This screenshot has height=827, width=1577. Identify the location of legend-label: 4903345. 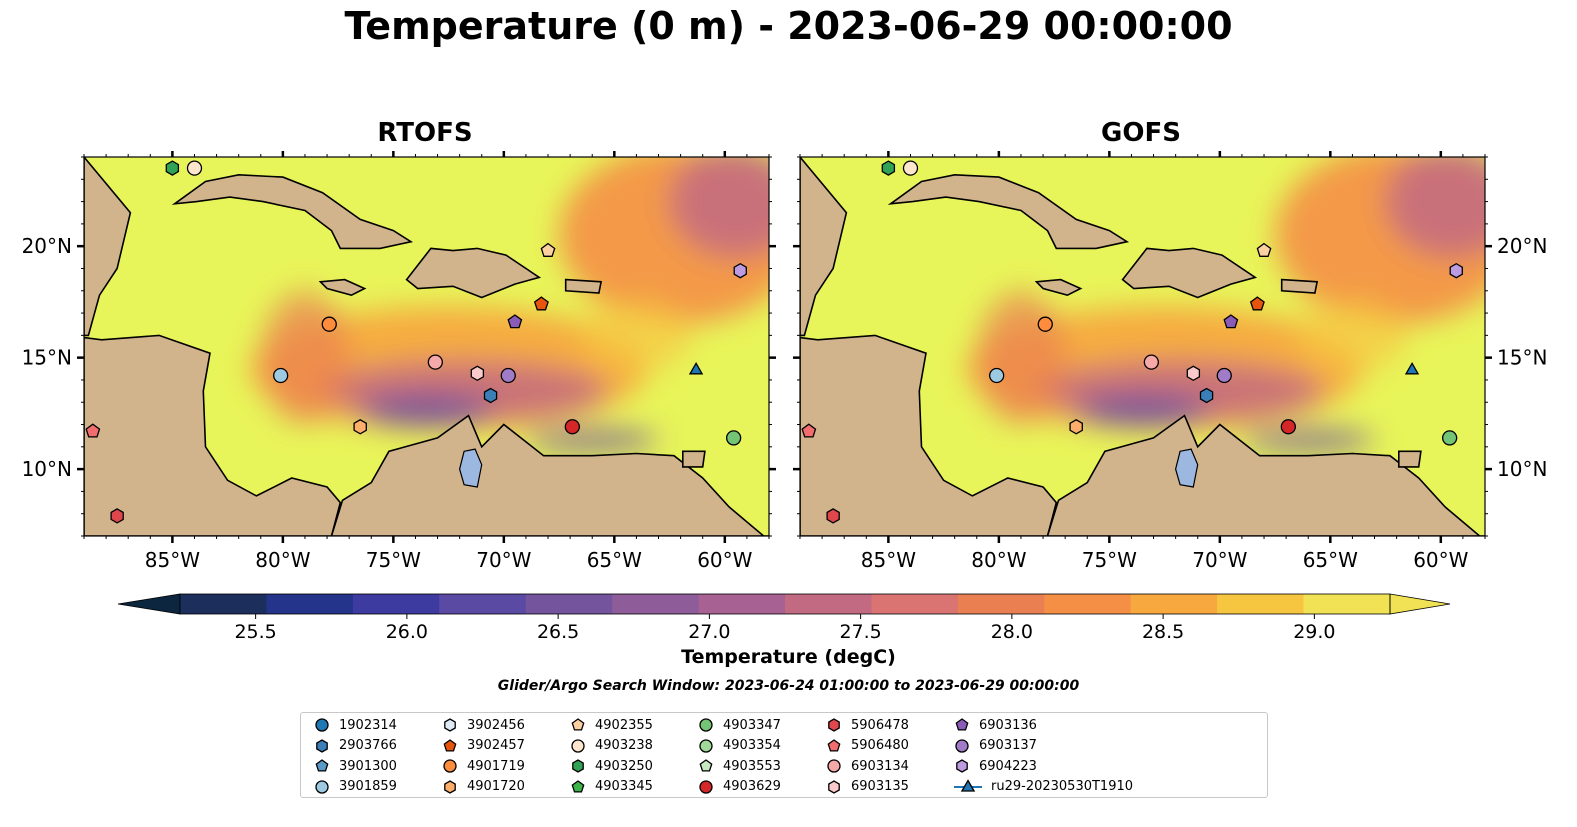
(624, 786).